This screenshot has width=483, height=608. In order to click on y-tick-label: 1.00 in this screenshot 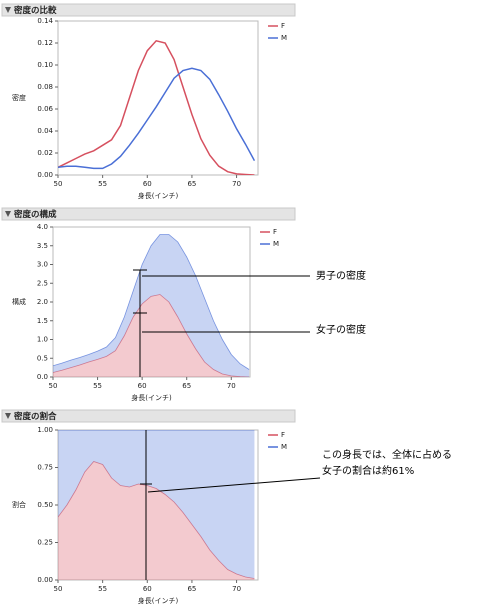, I will do `click(45, 430)`.